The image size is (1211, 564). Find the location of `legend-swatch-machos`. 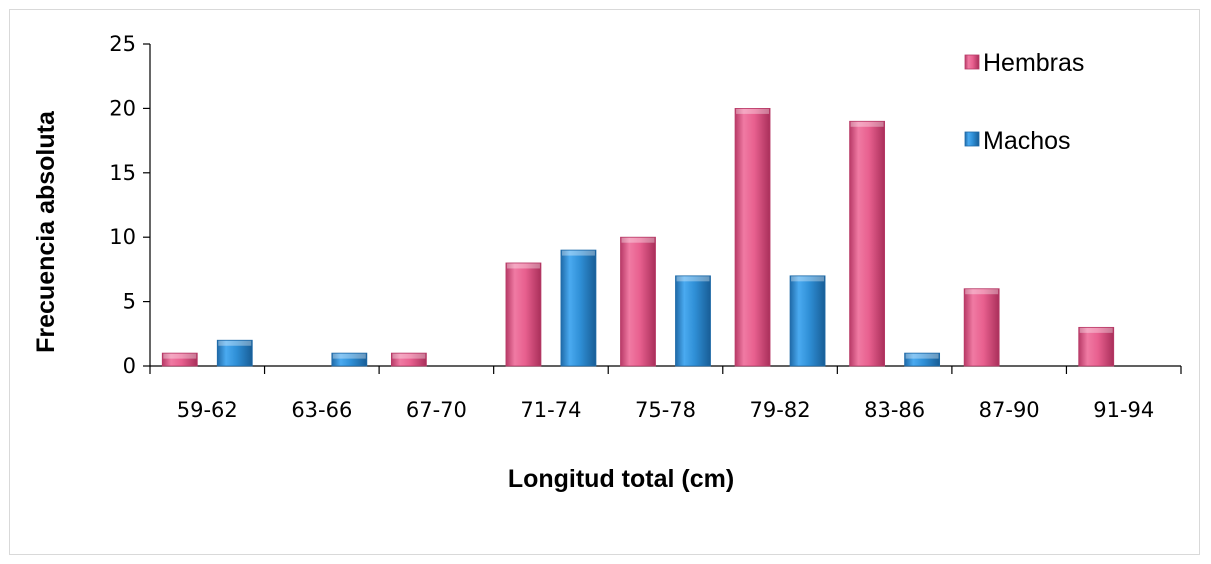

legend-swatch-machos is located at coordinates (972, 139).